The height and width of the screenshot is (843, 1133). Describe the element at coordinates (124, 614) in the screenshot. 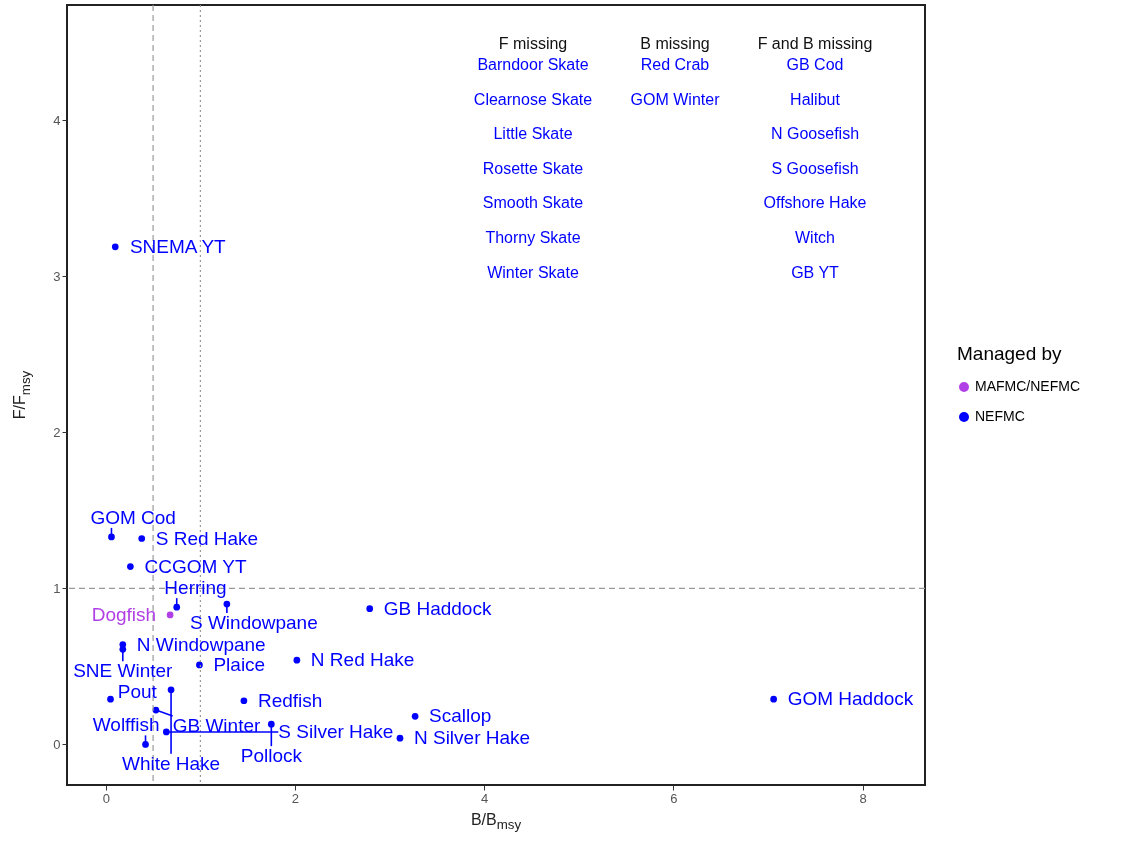

I see `data-label: Dogfish` at that location.